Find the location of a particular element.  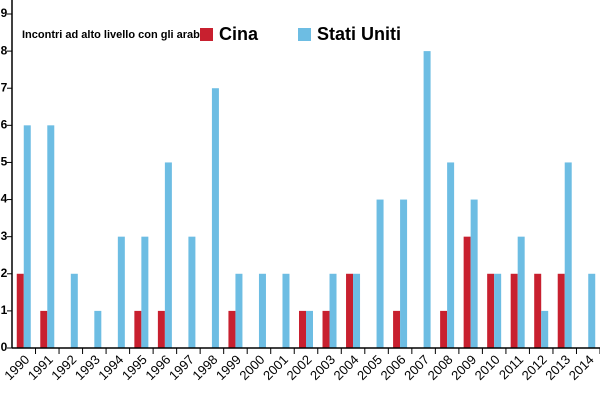

x-tick-label: 2010 is located at coordinates (487, 367).